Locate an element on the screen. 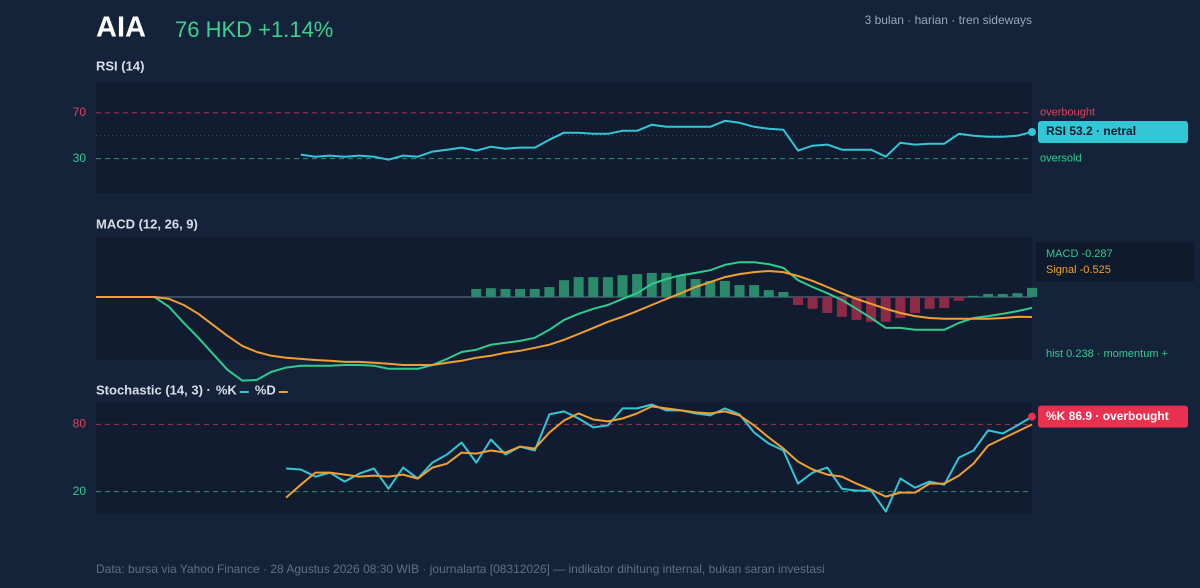 This screenshot has height=588, width=1200. value-note: MACD -0.287 is located at coordinates (1079, 254).